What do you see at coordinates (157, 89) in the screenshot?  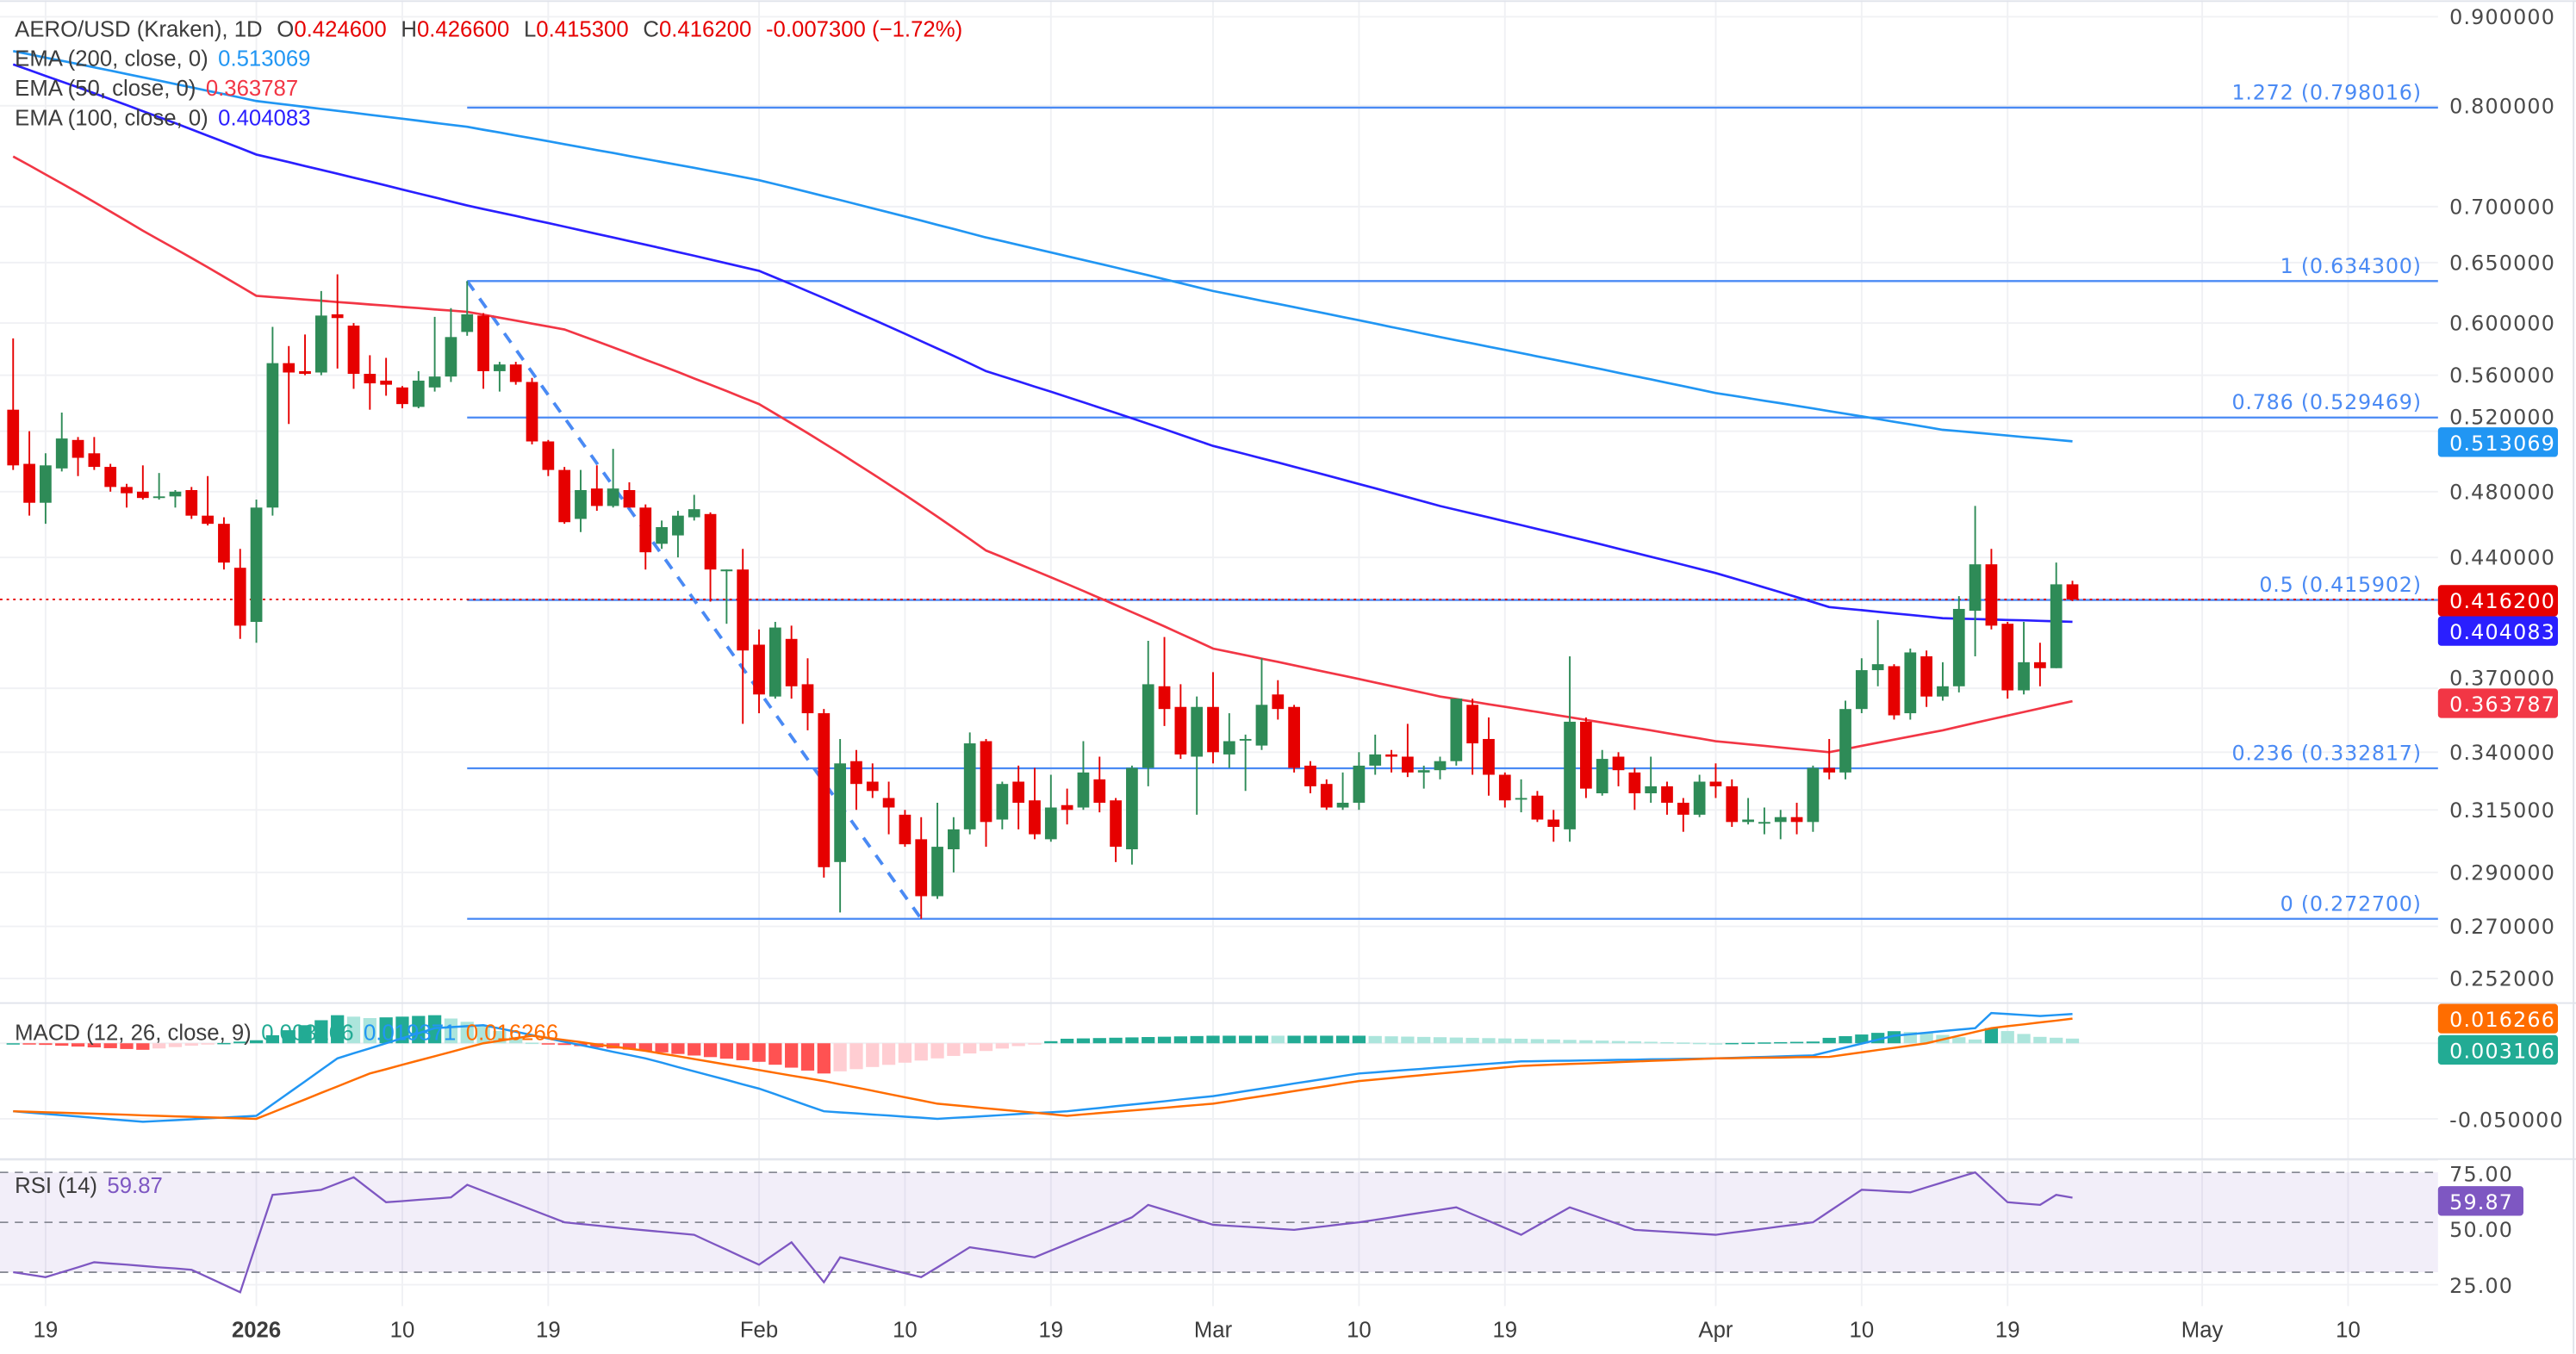 I see `ema50-legend: EMA (50, close, 0) 0.363787` at bounding box center [157, 89].